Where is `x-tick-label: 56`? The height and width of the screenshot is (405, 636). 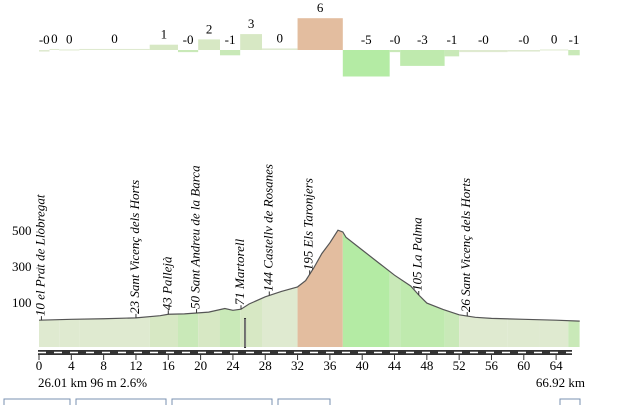
x-tick-label: 56 is located at coordinates (492, 365).